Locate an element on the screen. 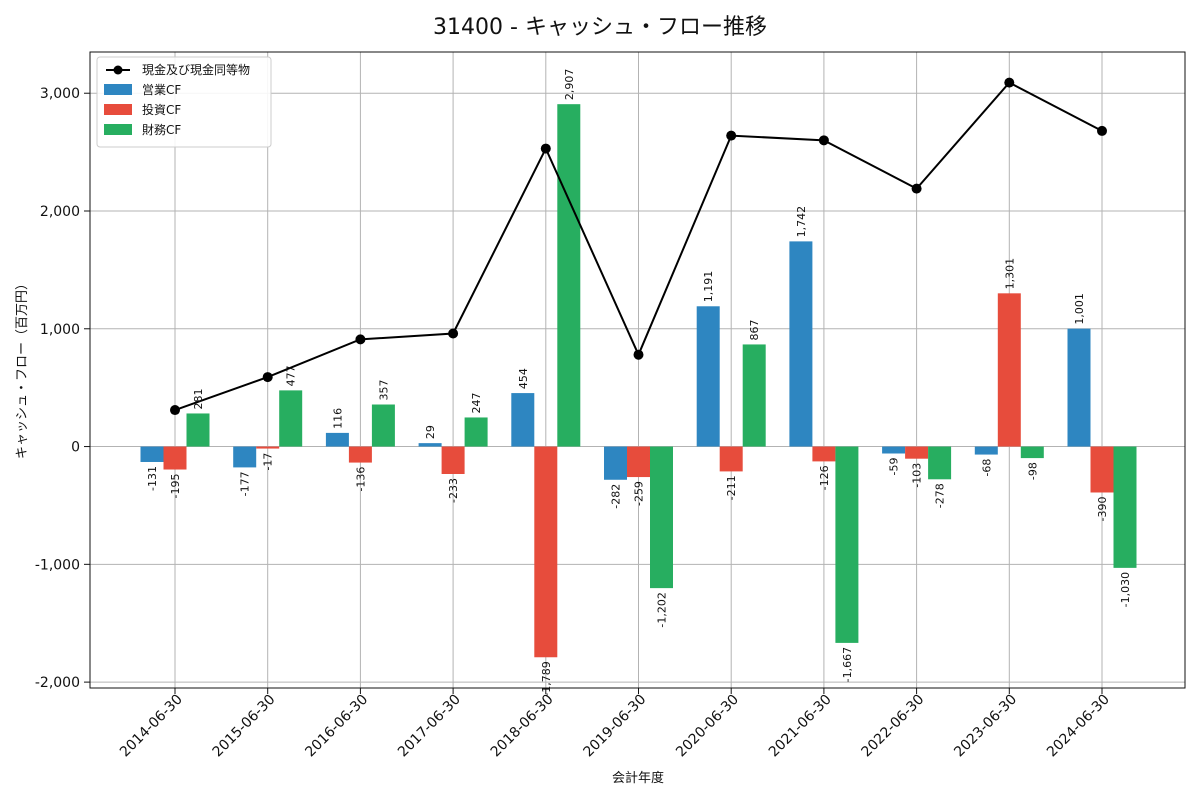 The width and height of the screenshot is (1200, 800). data-label: -136 is located at coordinates (360, 479).